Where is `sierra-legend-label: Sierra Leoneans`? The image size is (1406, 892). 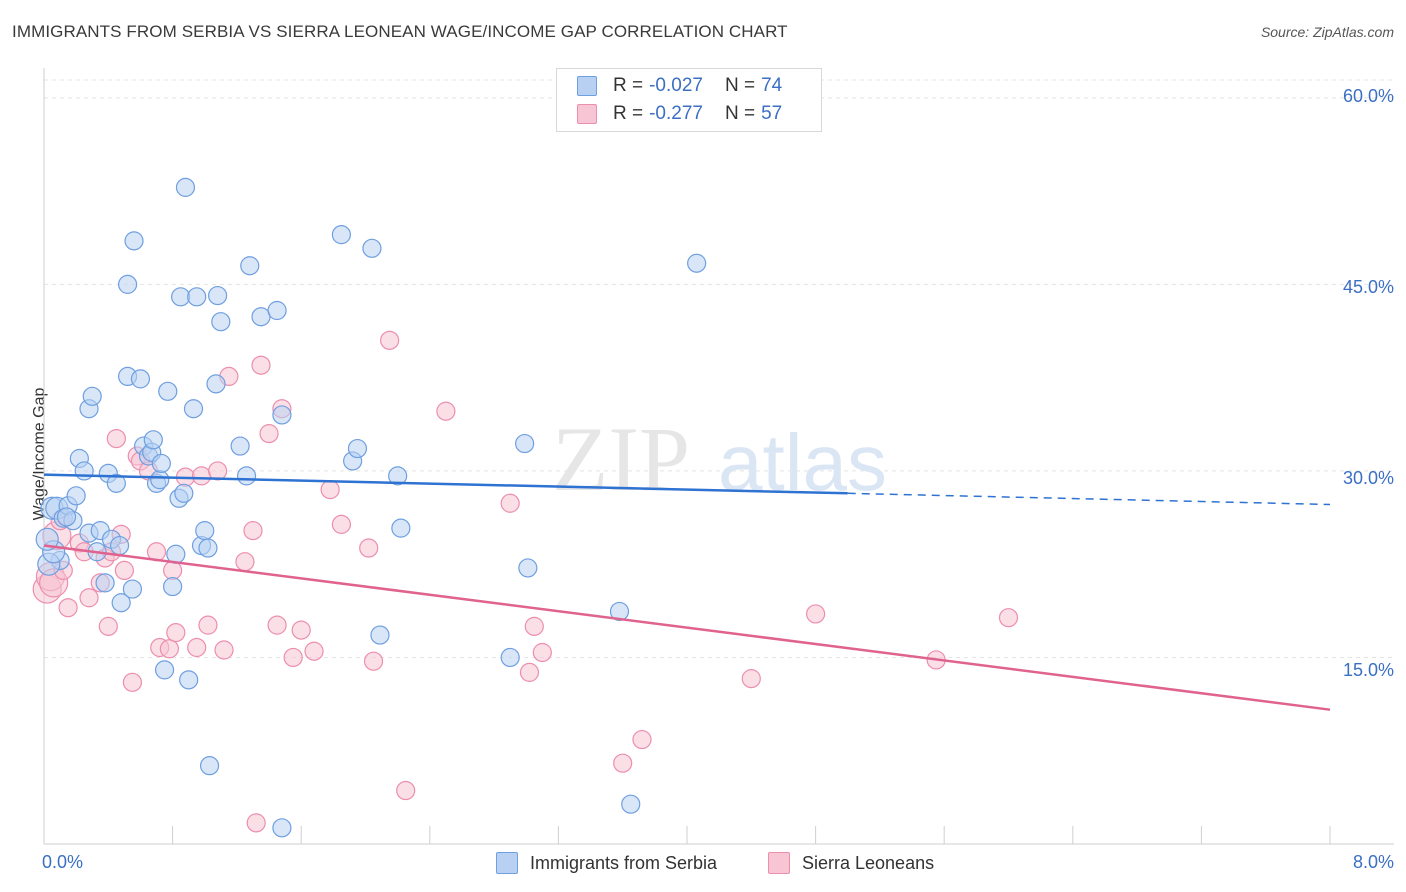
sierra-legend-label: Sierra Leoneans is located at coordinates (868, 862).